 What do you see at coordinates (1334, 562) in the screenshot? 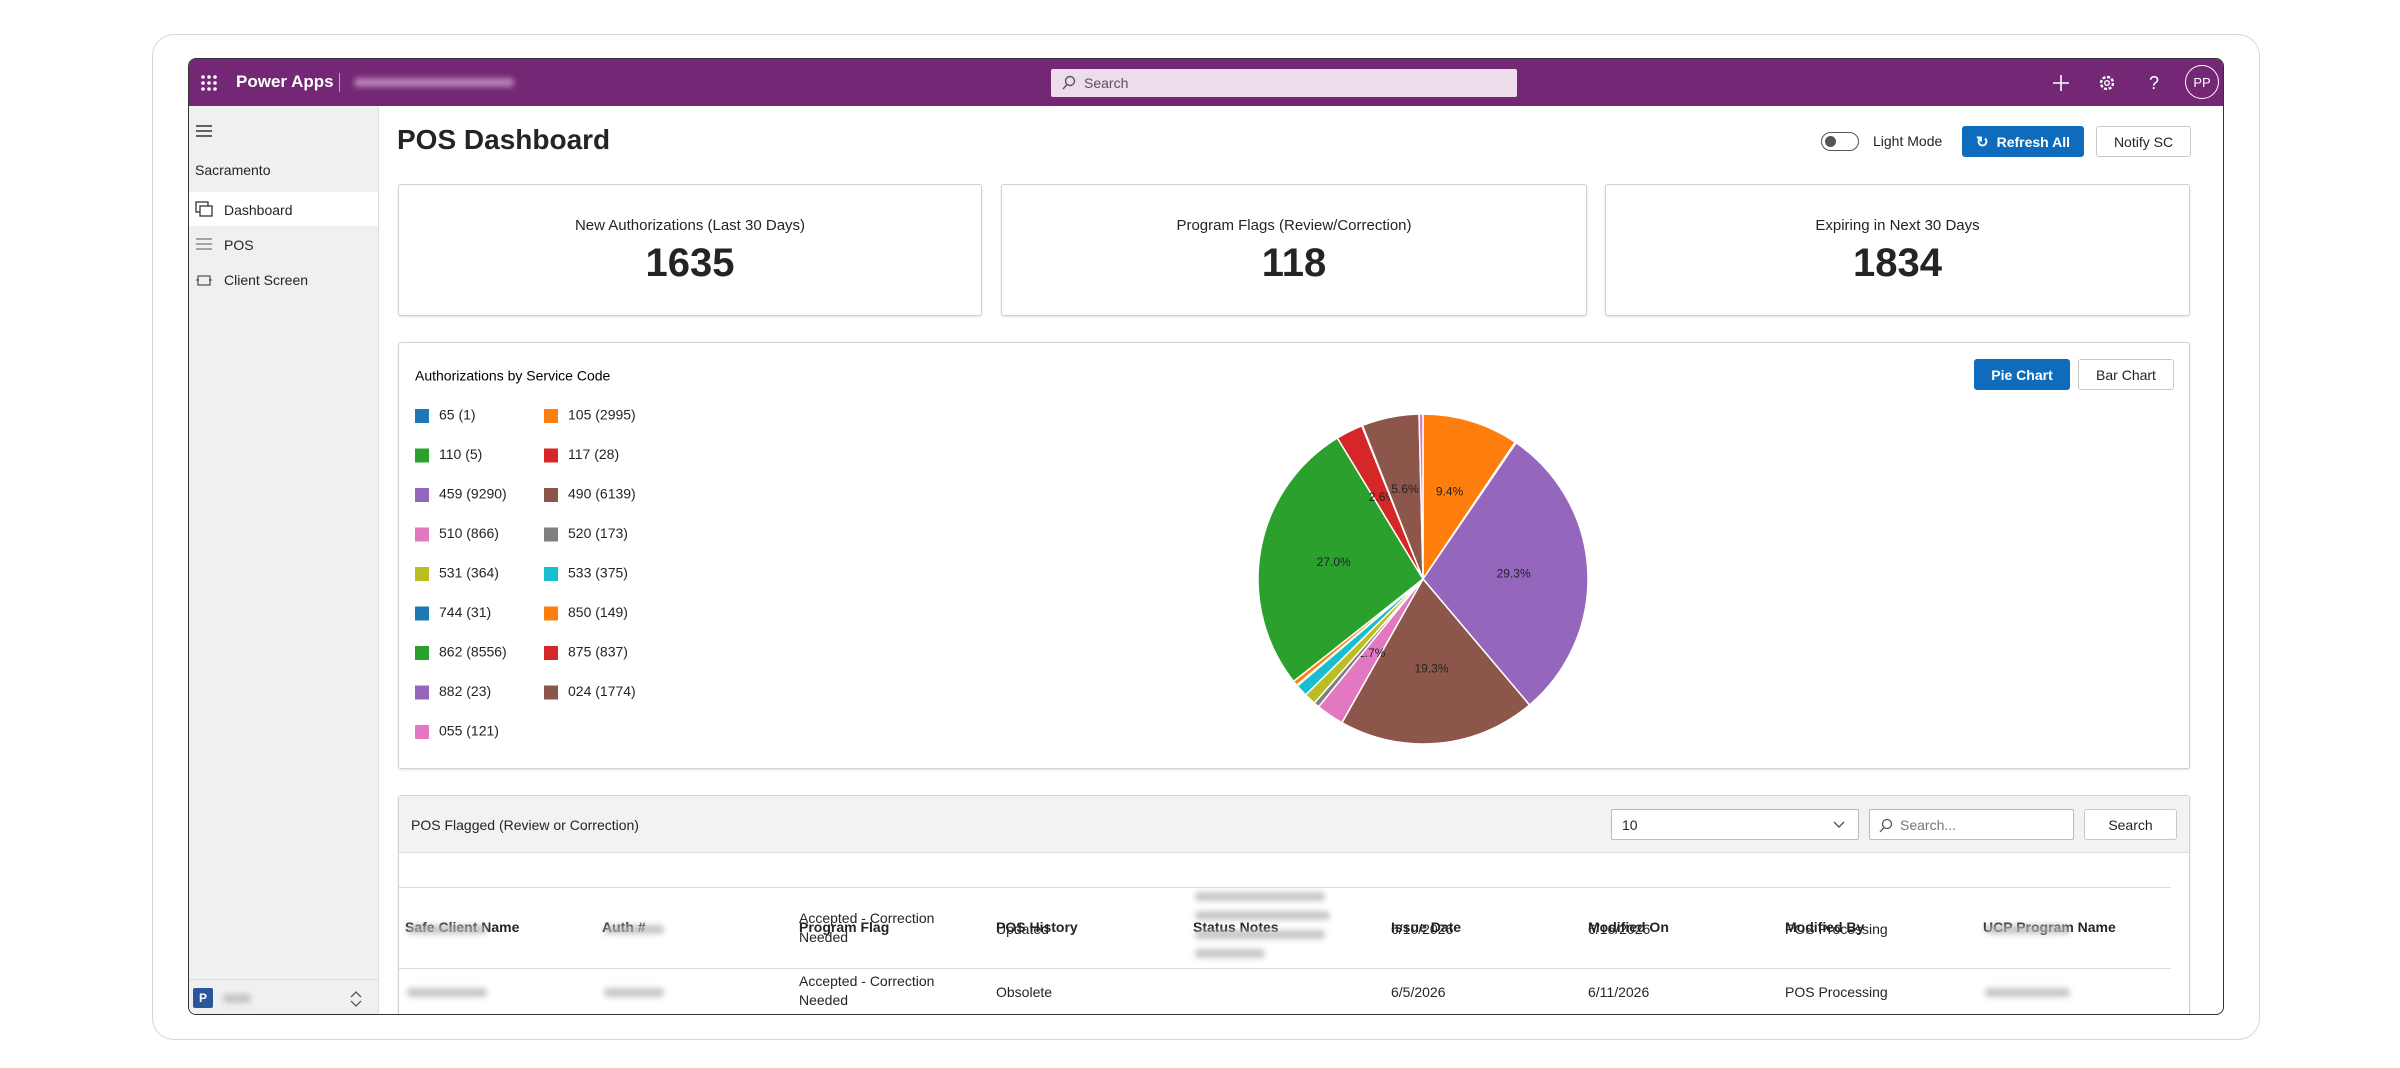
I see `slice-label: 27.0%` at bounding box center [1334, 562].